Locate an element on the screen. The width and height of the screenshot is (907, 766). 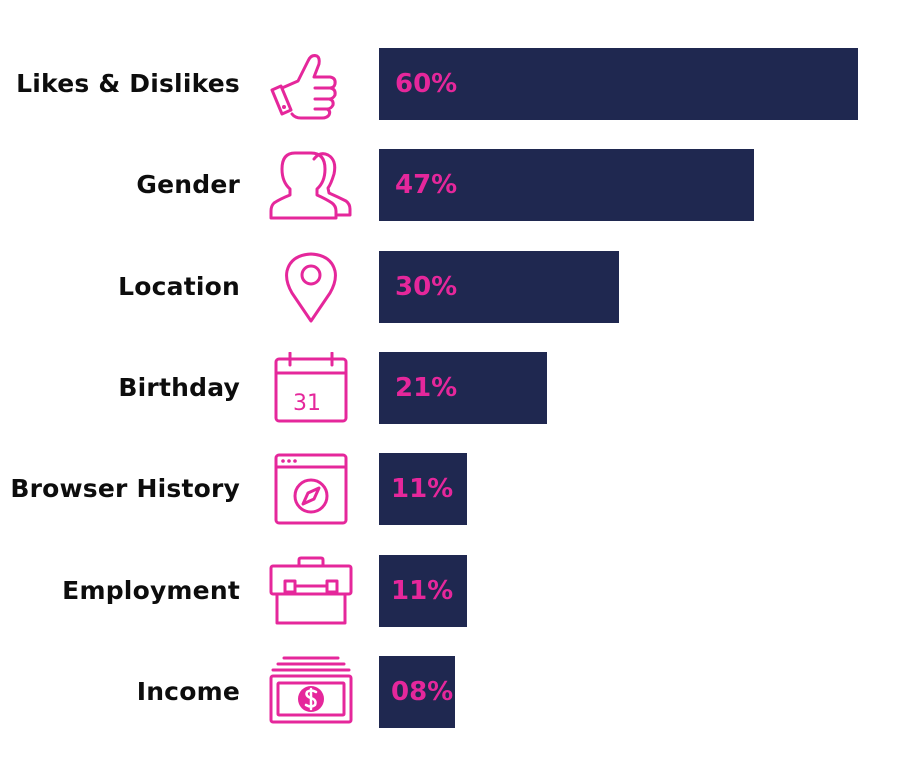
bar: 60% is located at coordinates (618, 84).